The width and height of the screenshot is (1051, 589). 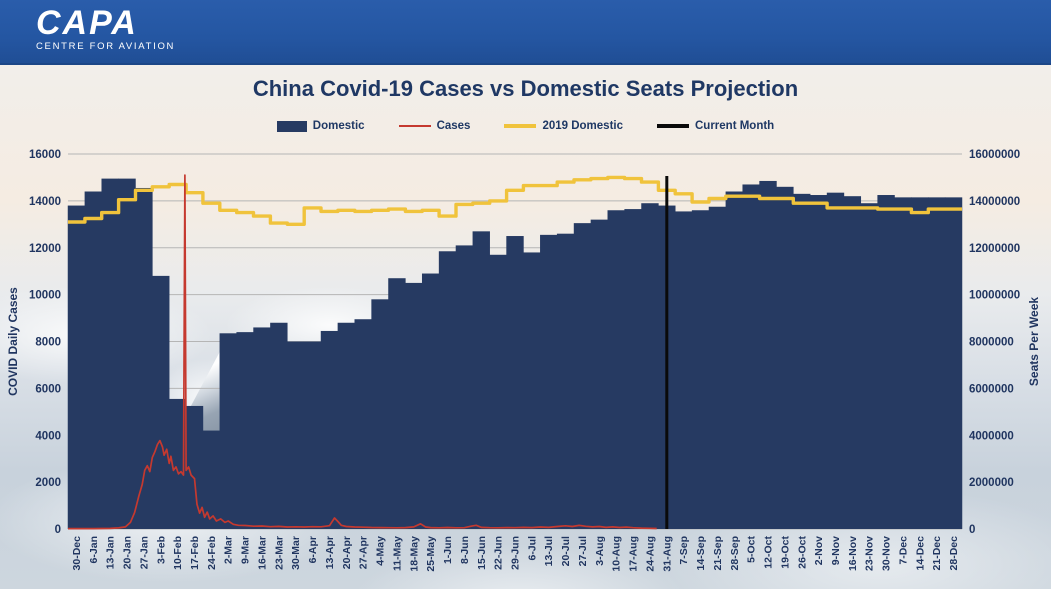 What do you see at coordinates (563, 126) in the screenshot?
I see `legend-item-2019-domestic: 2019 Domestic` at bounding box center [563, 126].